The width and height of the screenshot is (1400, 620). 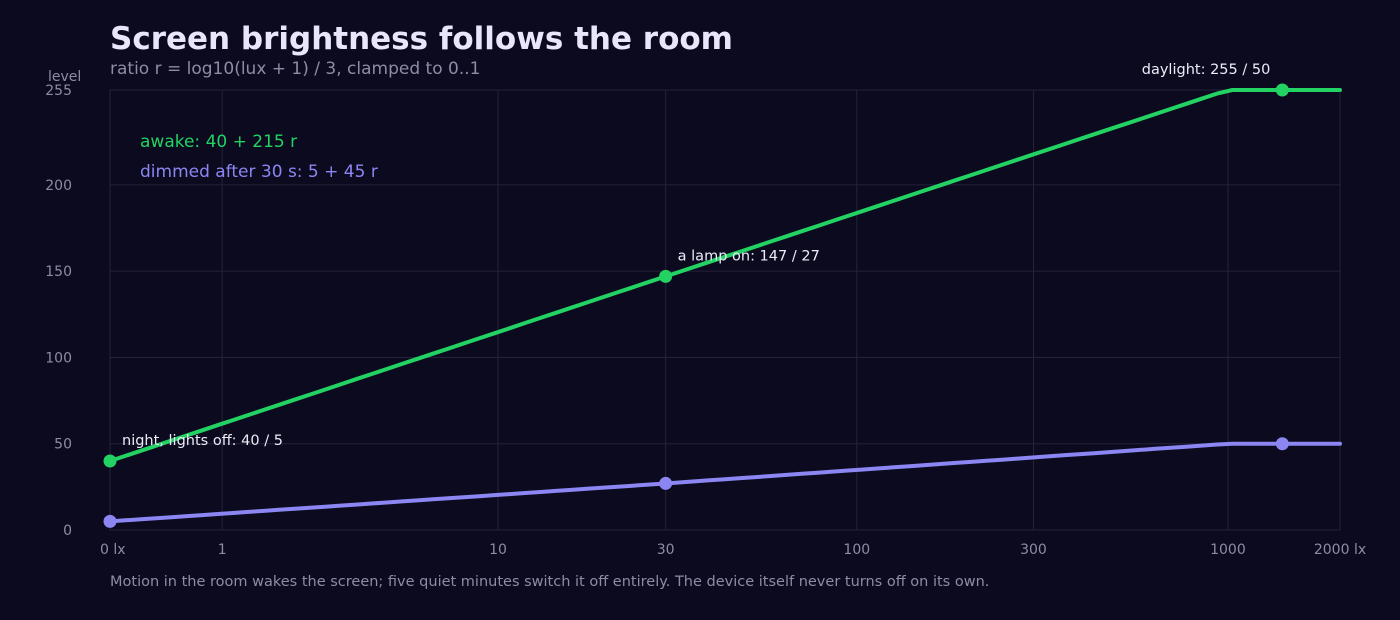 What do you see at coordinates (259, 172) in the screenshot?
I see `legend-entry: dimmed after 30 s: 5 + 45 r` at bounding box center [259, 172].